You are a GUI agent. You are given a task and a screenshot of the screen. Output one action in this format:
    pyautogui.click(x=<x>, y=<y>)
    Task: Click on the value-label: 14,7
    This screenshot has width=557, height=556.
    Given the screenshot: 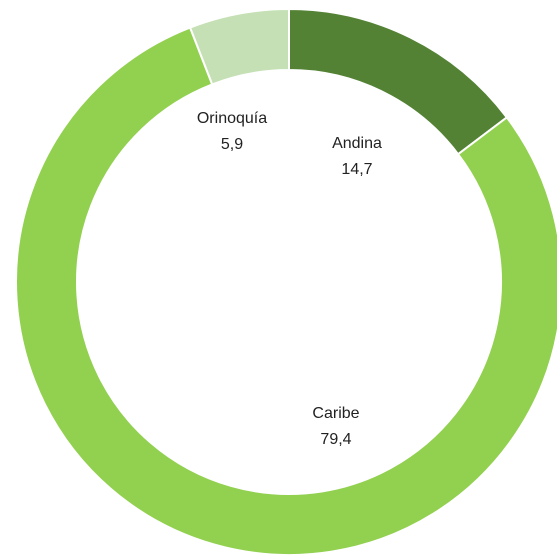 What is the action you would take?
    pyautogui.click(x=356, y=169)
    